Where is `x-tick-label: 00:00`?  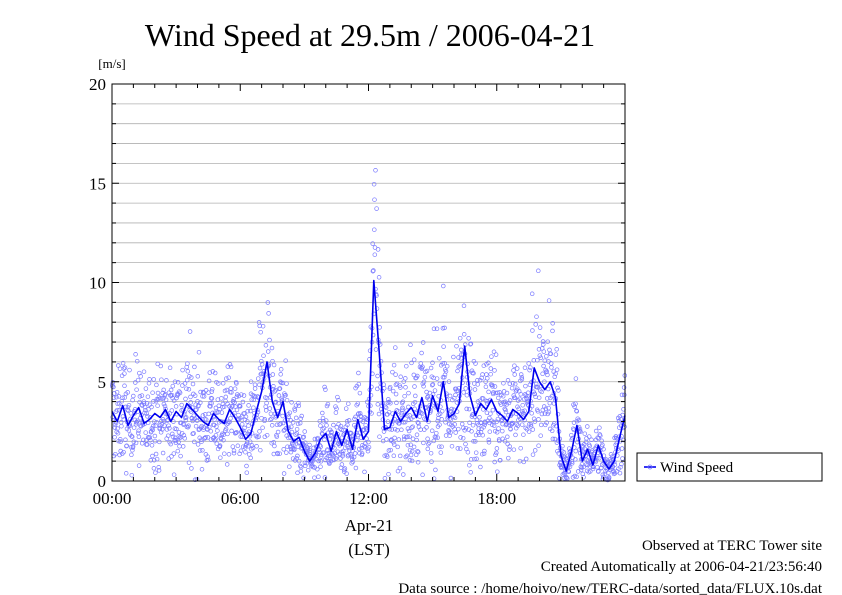
x-tick-label: 00:00 is located at coordinates (112, 498).